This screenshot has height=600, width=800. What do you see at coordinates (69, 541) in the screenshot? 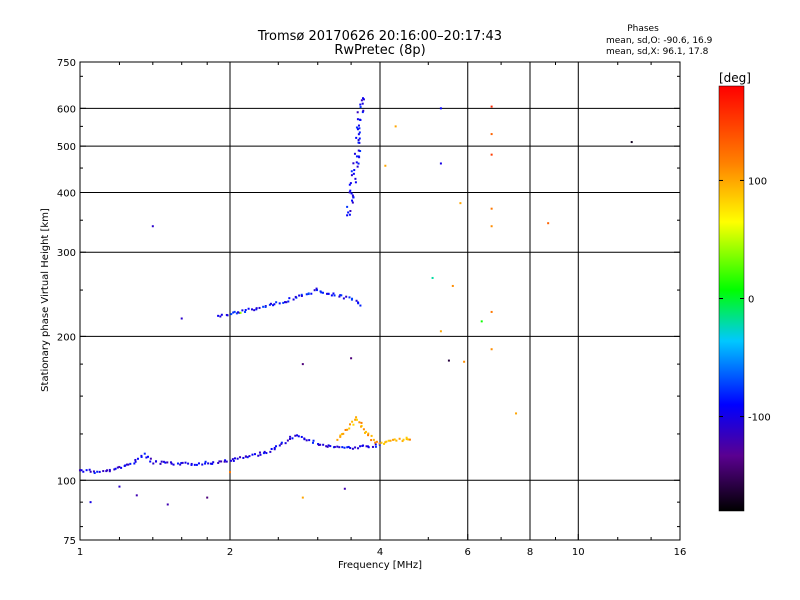
I see `y-tick-label: 75` at bounding box center [69, 541].